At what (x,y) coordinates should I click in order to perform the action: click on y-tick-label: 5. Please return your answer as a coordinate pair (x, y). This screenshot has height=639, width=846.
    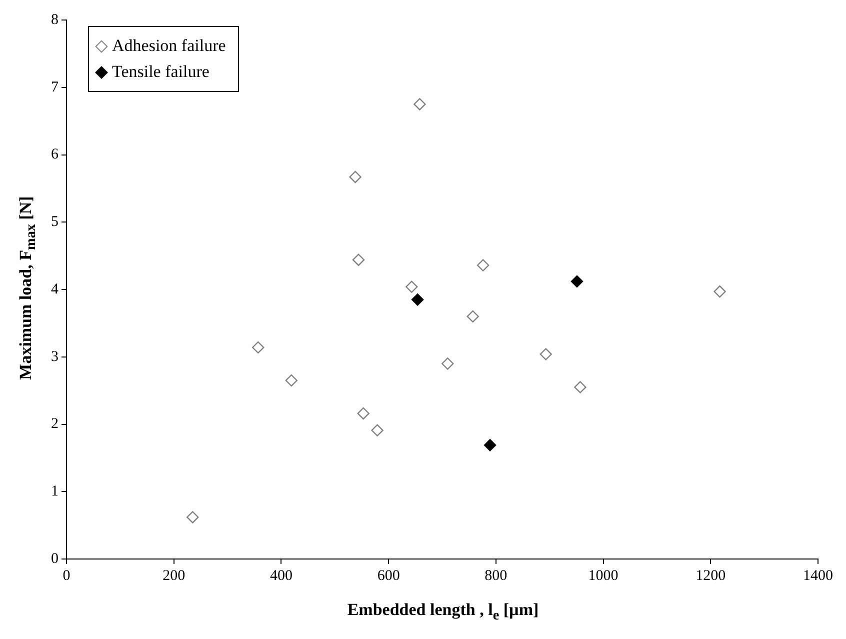
    Looking at the image, I should click on (54, 222).